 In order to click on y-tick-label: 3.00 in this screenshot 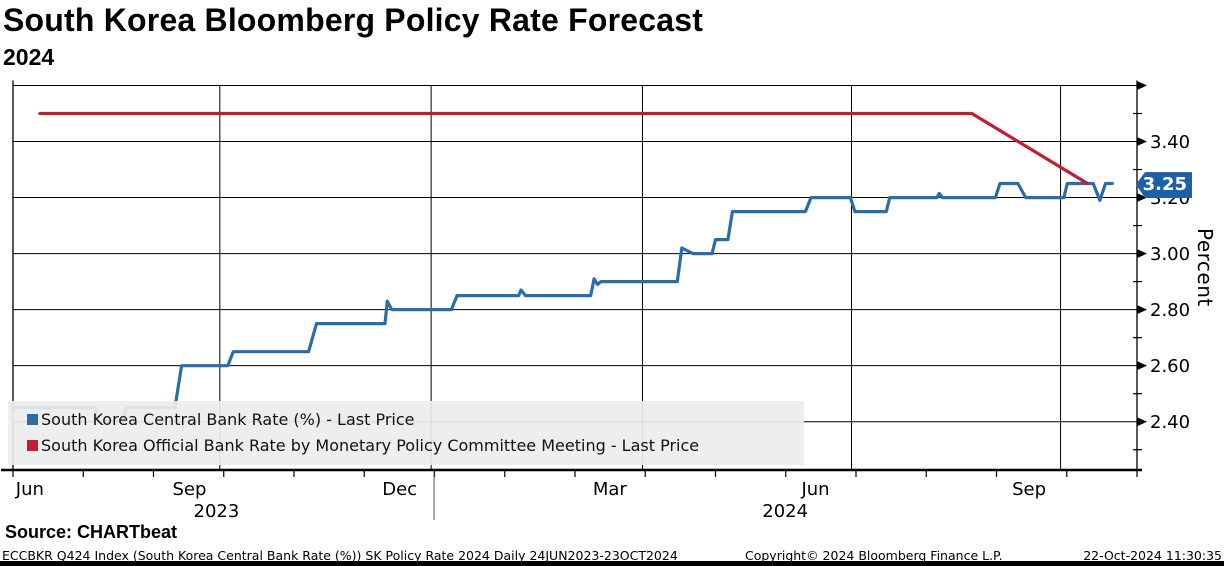, I will do `click(1170, 254)`.